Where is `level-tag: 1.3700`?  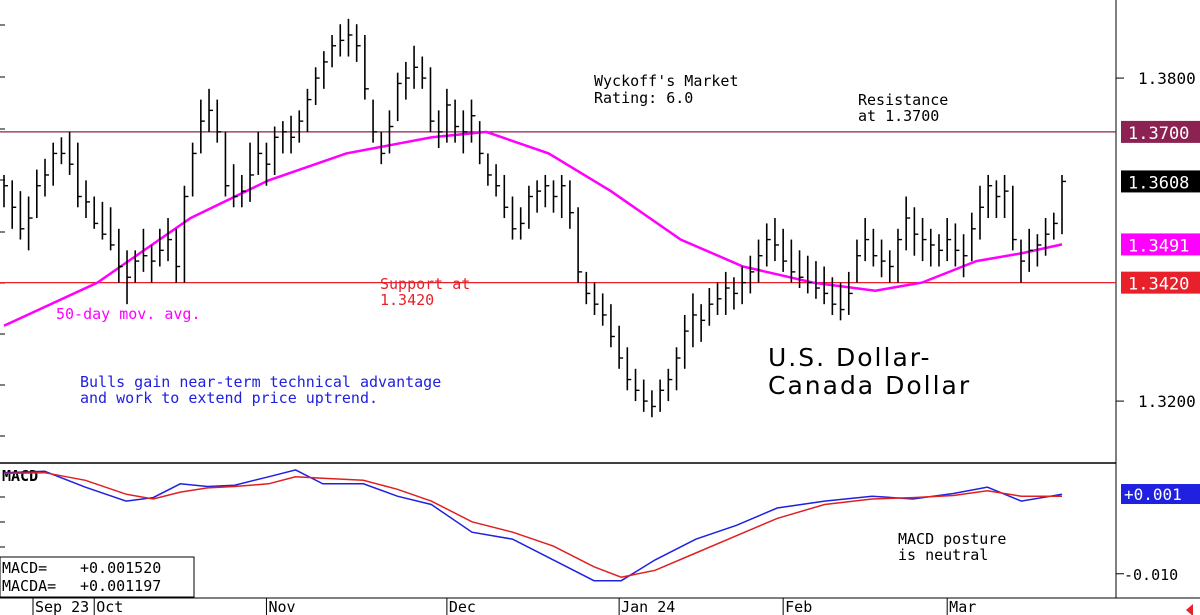
level-tag: 1.3700 is located at coordinates (1160, 132).